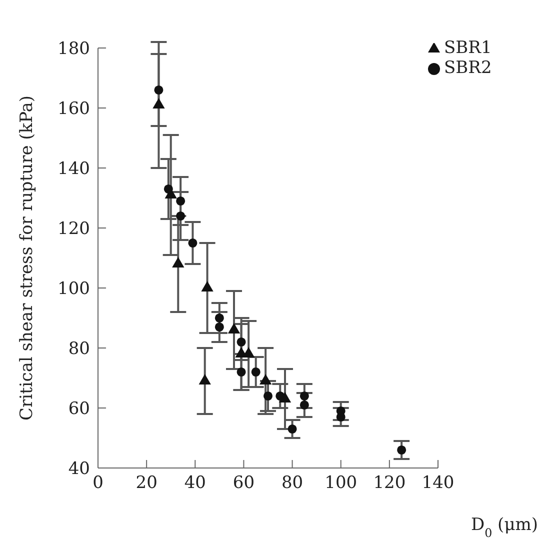 The image size is (553, 545). I want to click on y-tick-label: 80, so click(79, 349).